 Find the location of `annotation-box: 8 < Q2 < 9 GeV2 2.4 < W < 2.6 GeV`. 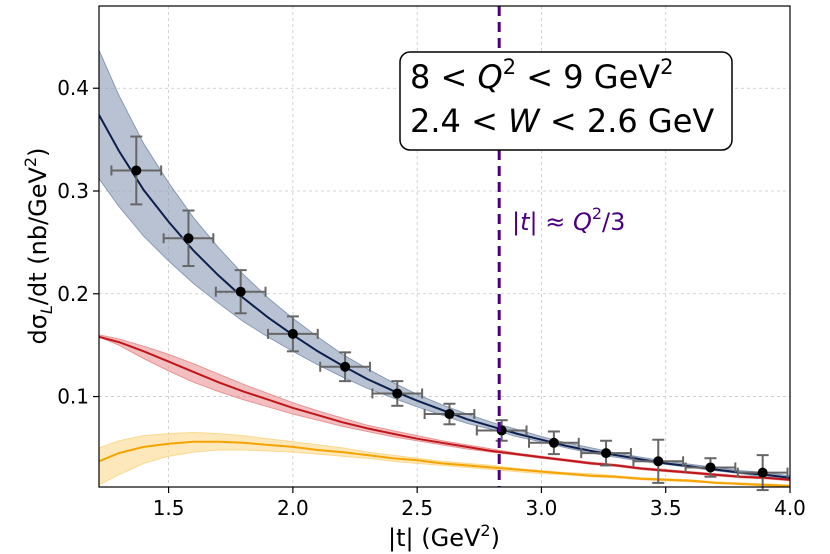

annotation-box: 8 < Q2 < 9 GeV2 2.4 < W < 2.6 GeV is located at coordinates (566, 101).